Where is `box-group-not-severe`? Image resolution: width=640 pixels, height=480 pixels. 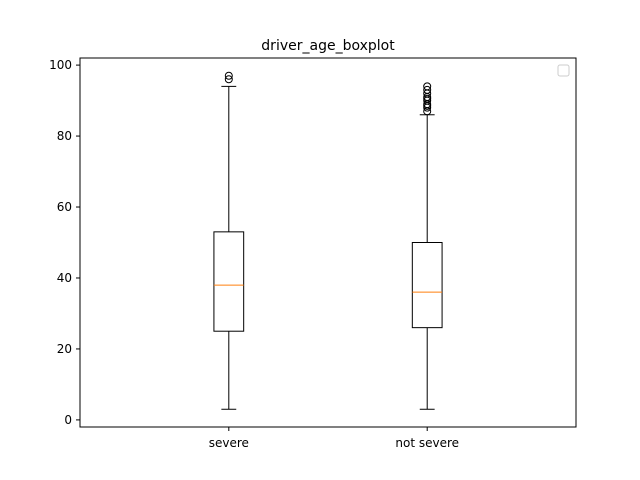
box-group-not-severe is located at coordinates (427, 246).